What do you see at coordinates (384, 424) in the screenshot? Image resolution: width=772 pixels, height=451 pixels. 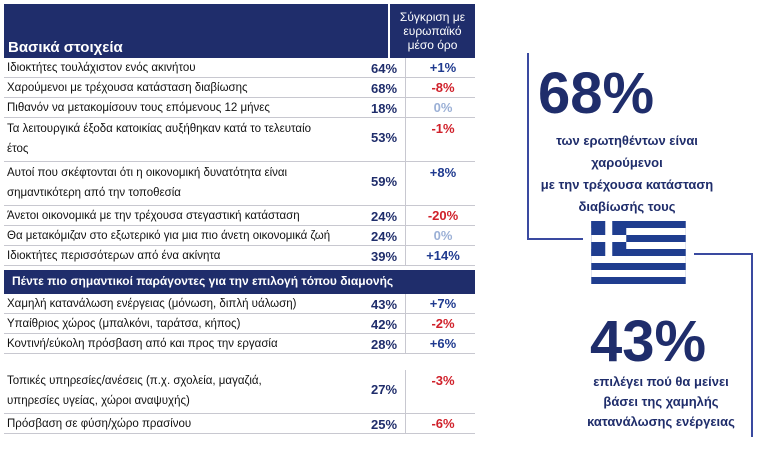 I see `row-percentage: 25%` at bounding box center [384, 424].